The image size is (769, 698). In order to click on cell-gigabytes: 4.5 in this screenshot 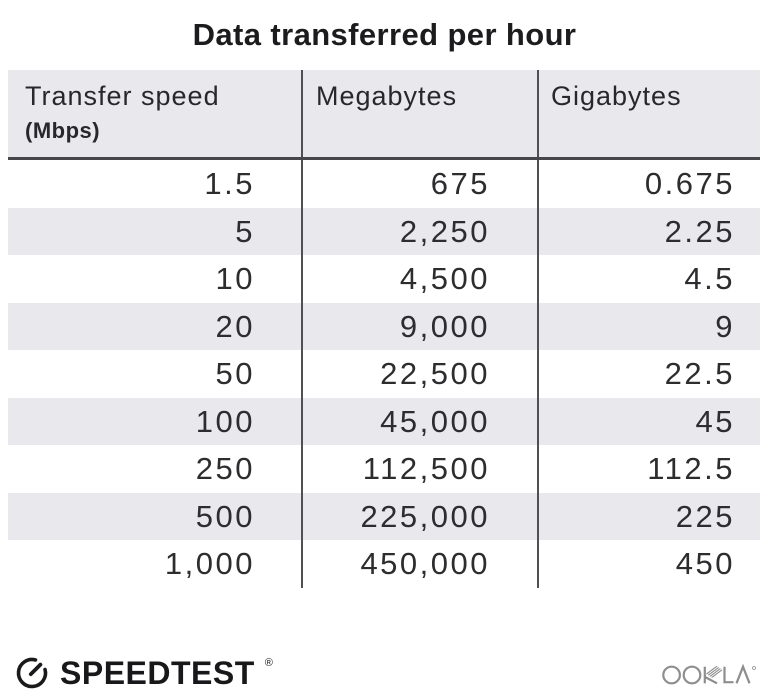, I will do `click(648, 279)`.